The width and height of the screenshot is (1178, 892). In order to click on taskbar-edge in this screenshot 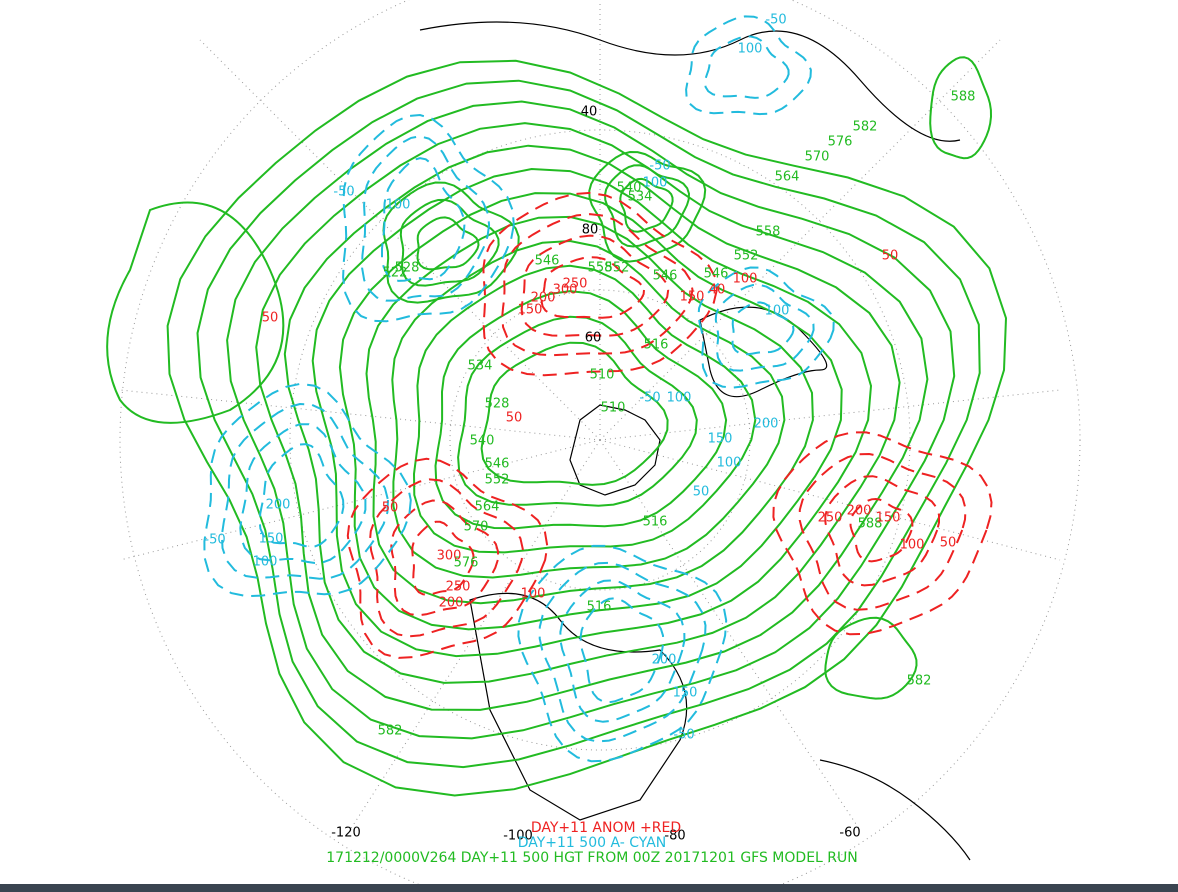, I will do `click(589, 888)`.